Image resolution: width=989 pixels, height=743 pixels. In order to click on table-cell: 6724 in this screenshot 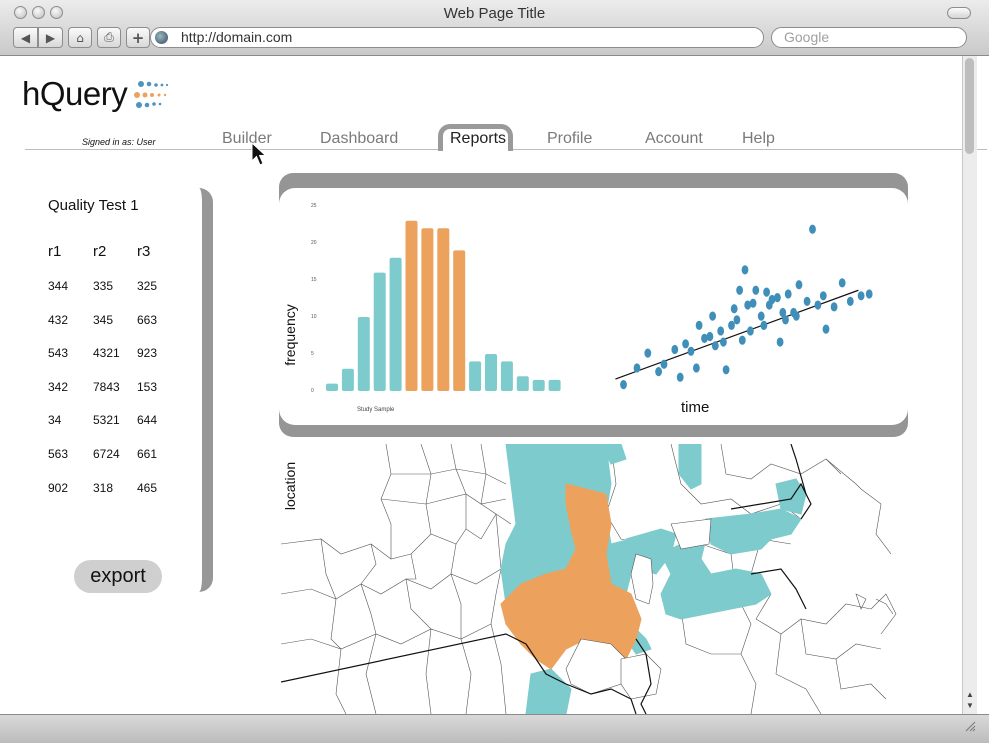, I will do `click(106, 454)`.